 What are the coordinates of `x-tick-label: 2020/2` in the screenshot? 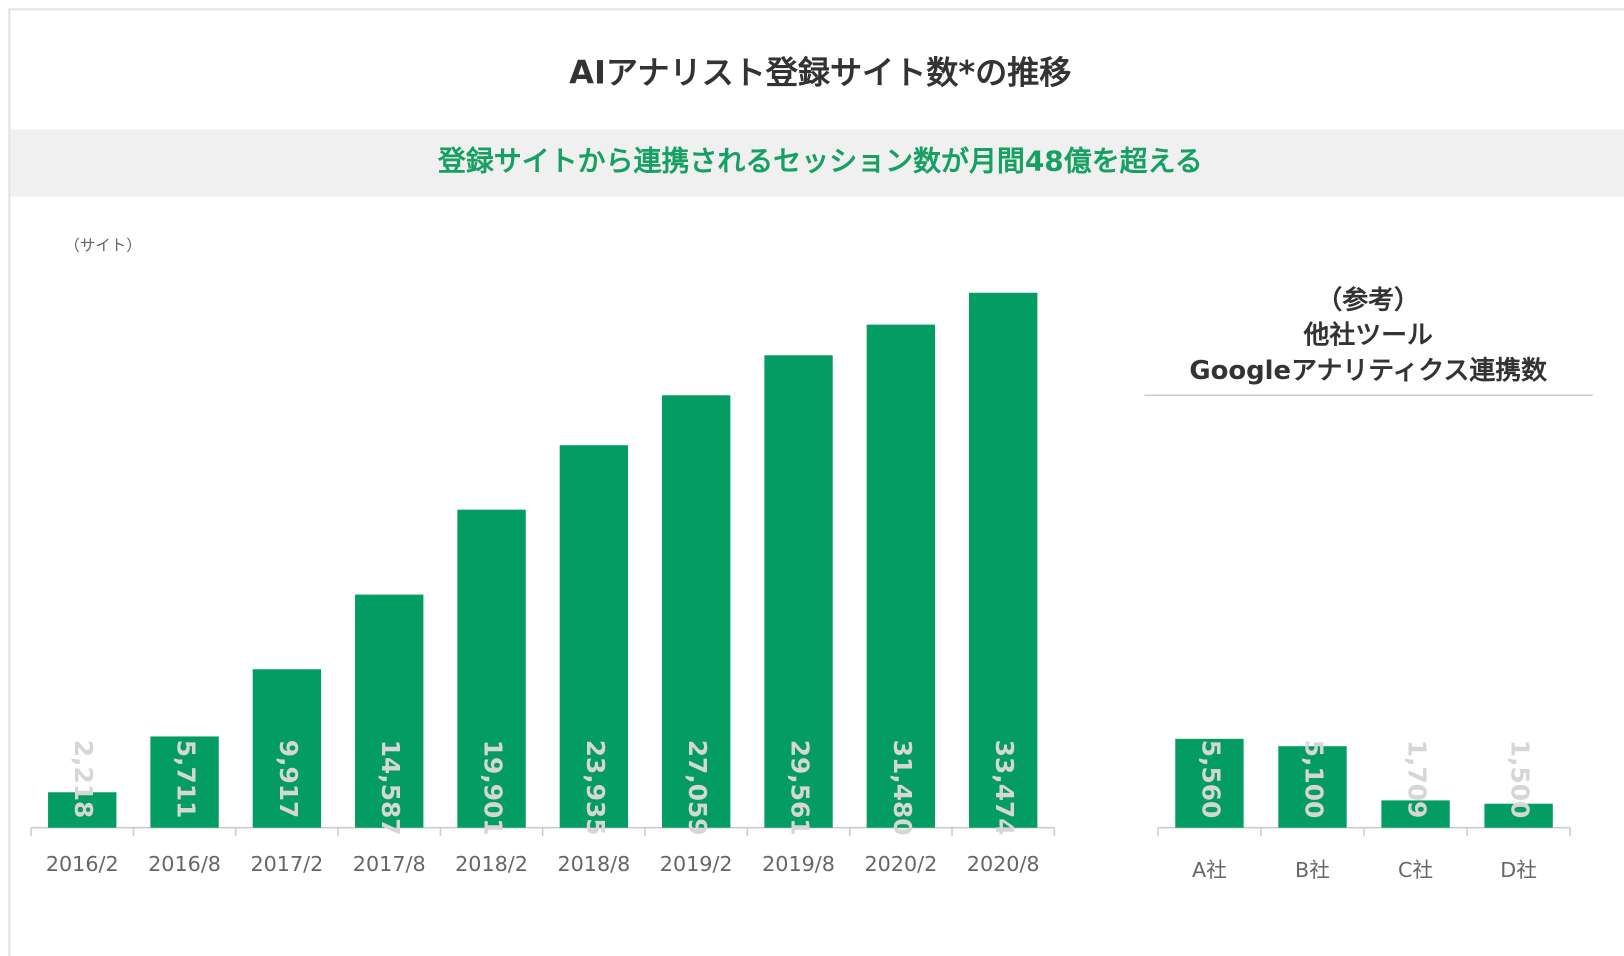 It's located at (900, 864).